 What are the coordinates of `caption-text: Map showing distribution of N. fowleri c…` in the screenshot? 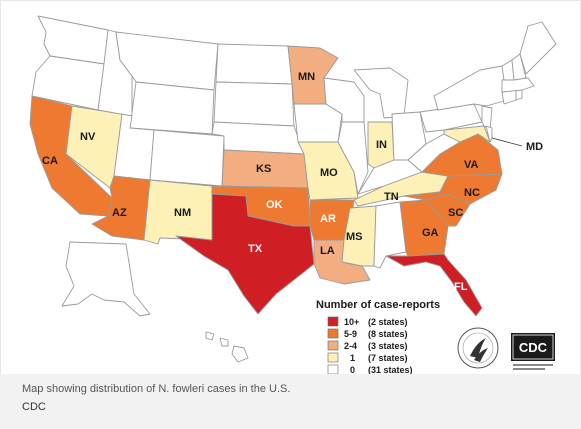 It's located at (156, 389).